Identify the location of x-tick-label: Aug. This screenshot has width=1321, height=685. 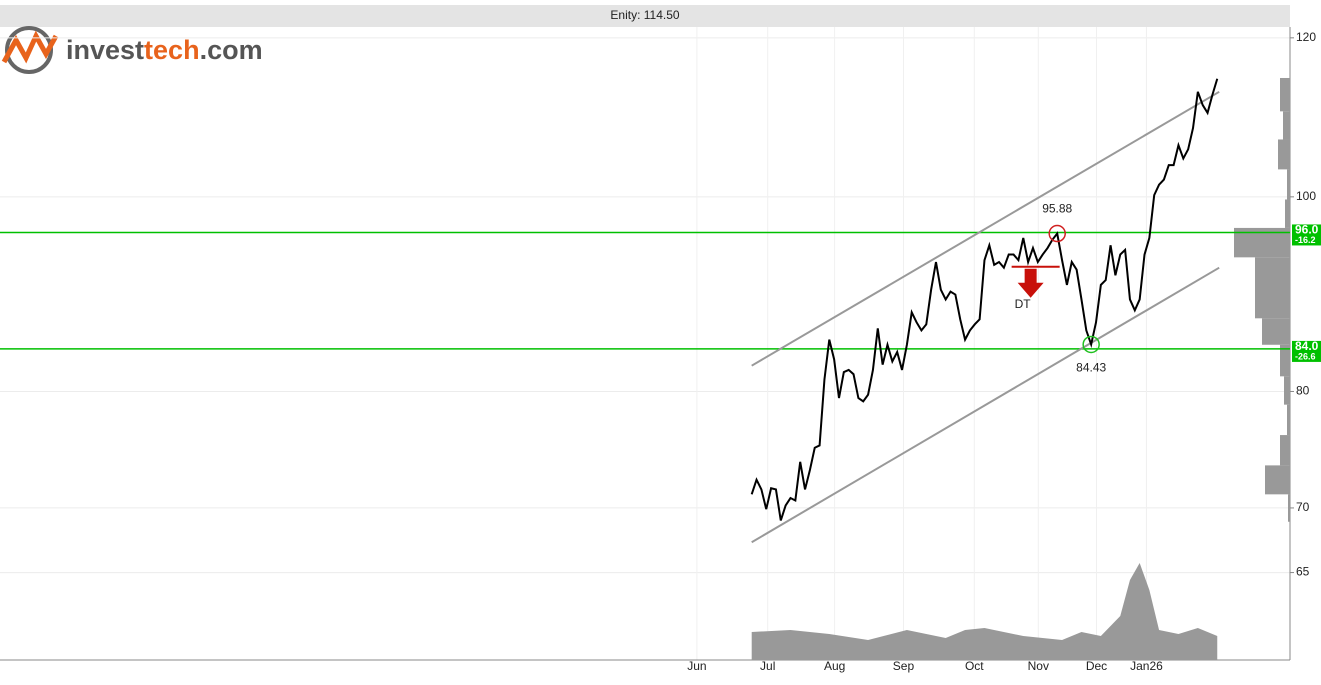
(834, 666).